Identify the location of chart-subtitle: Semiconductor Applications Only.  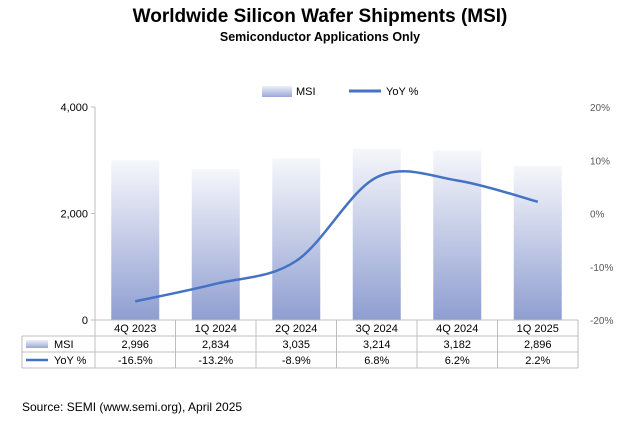
(320, 37).